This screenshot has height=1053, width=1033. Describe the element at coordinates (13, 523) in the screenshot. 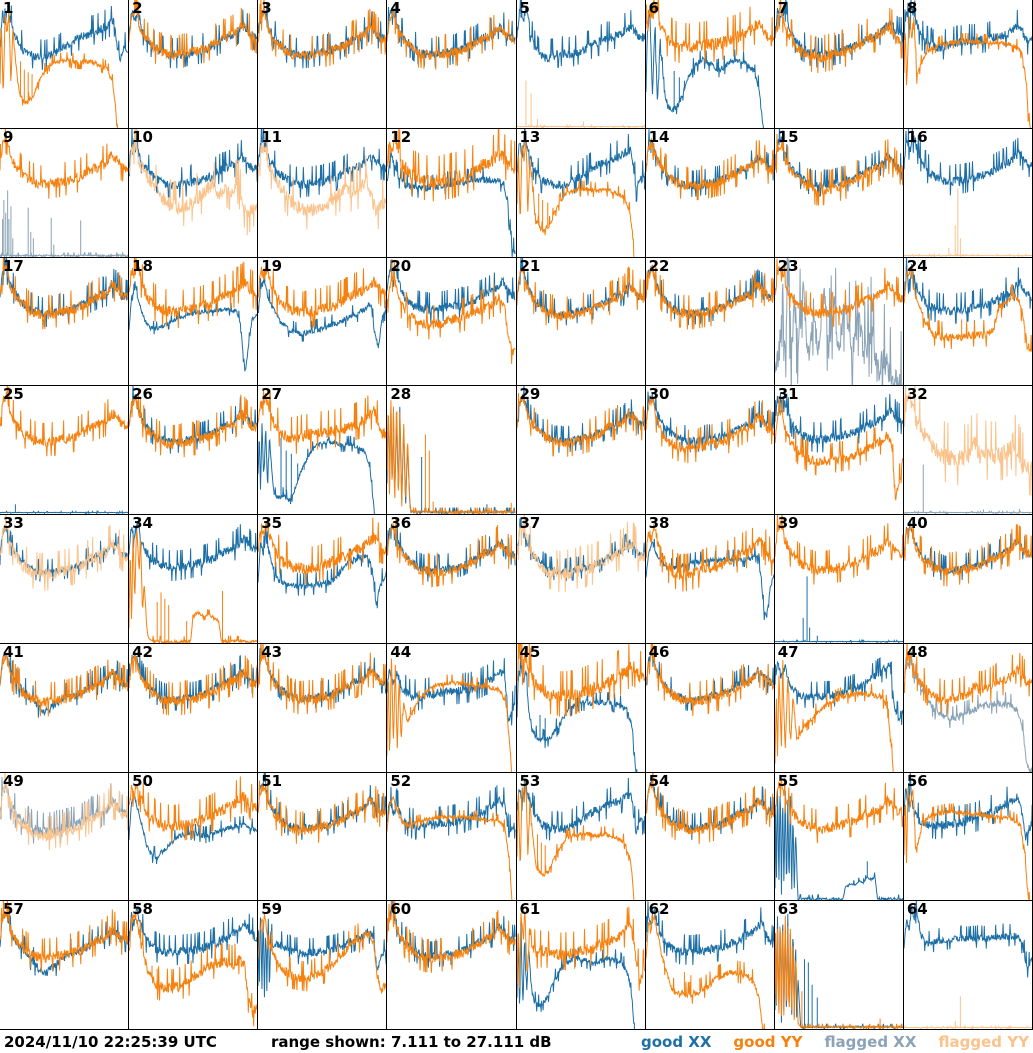

I see `panel-number: 33` at that location.